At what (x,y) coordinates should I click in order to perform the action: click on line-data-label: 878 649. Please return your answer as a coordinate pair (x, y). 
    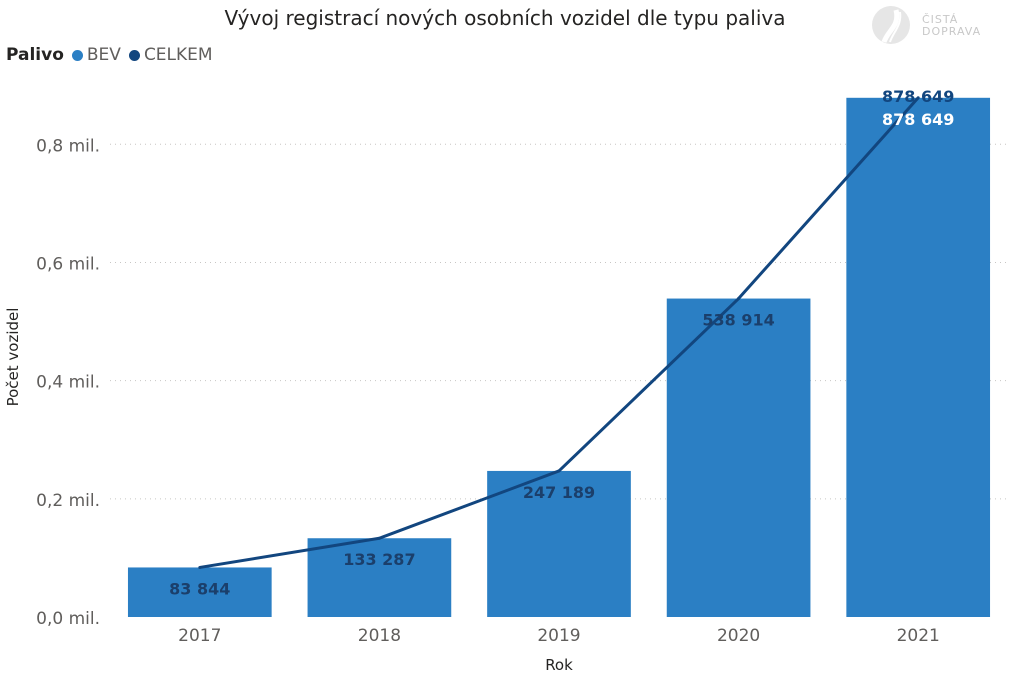
    Looking at the image, I should click on (918, 96).